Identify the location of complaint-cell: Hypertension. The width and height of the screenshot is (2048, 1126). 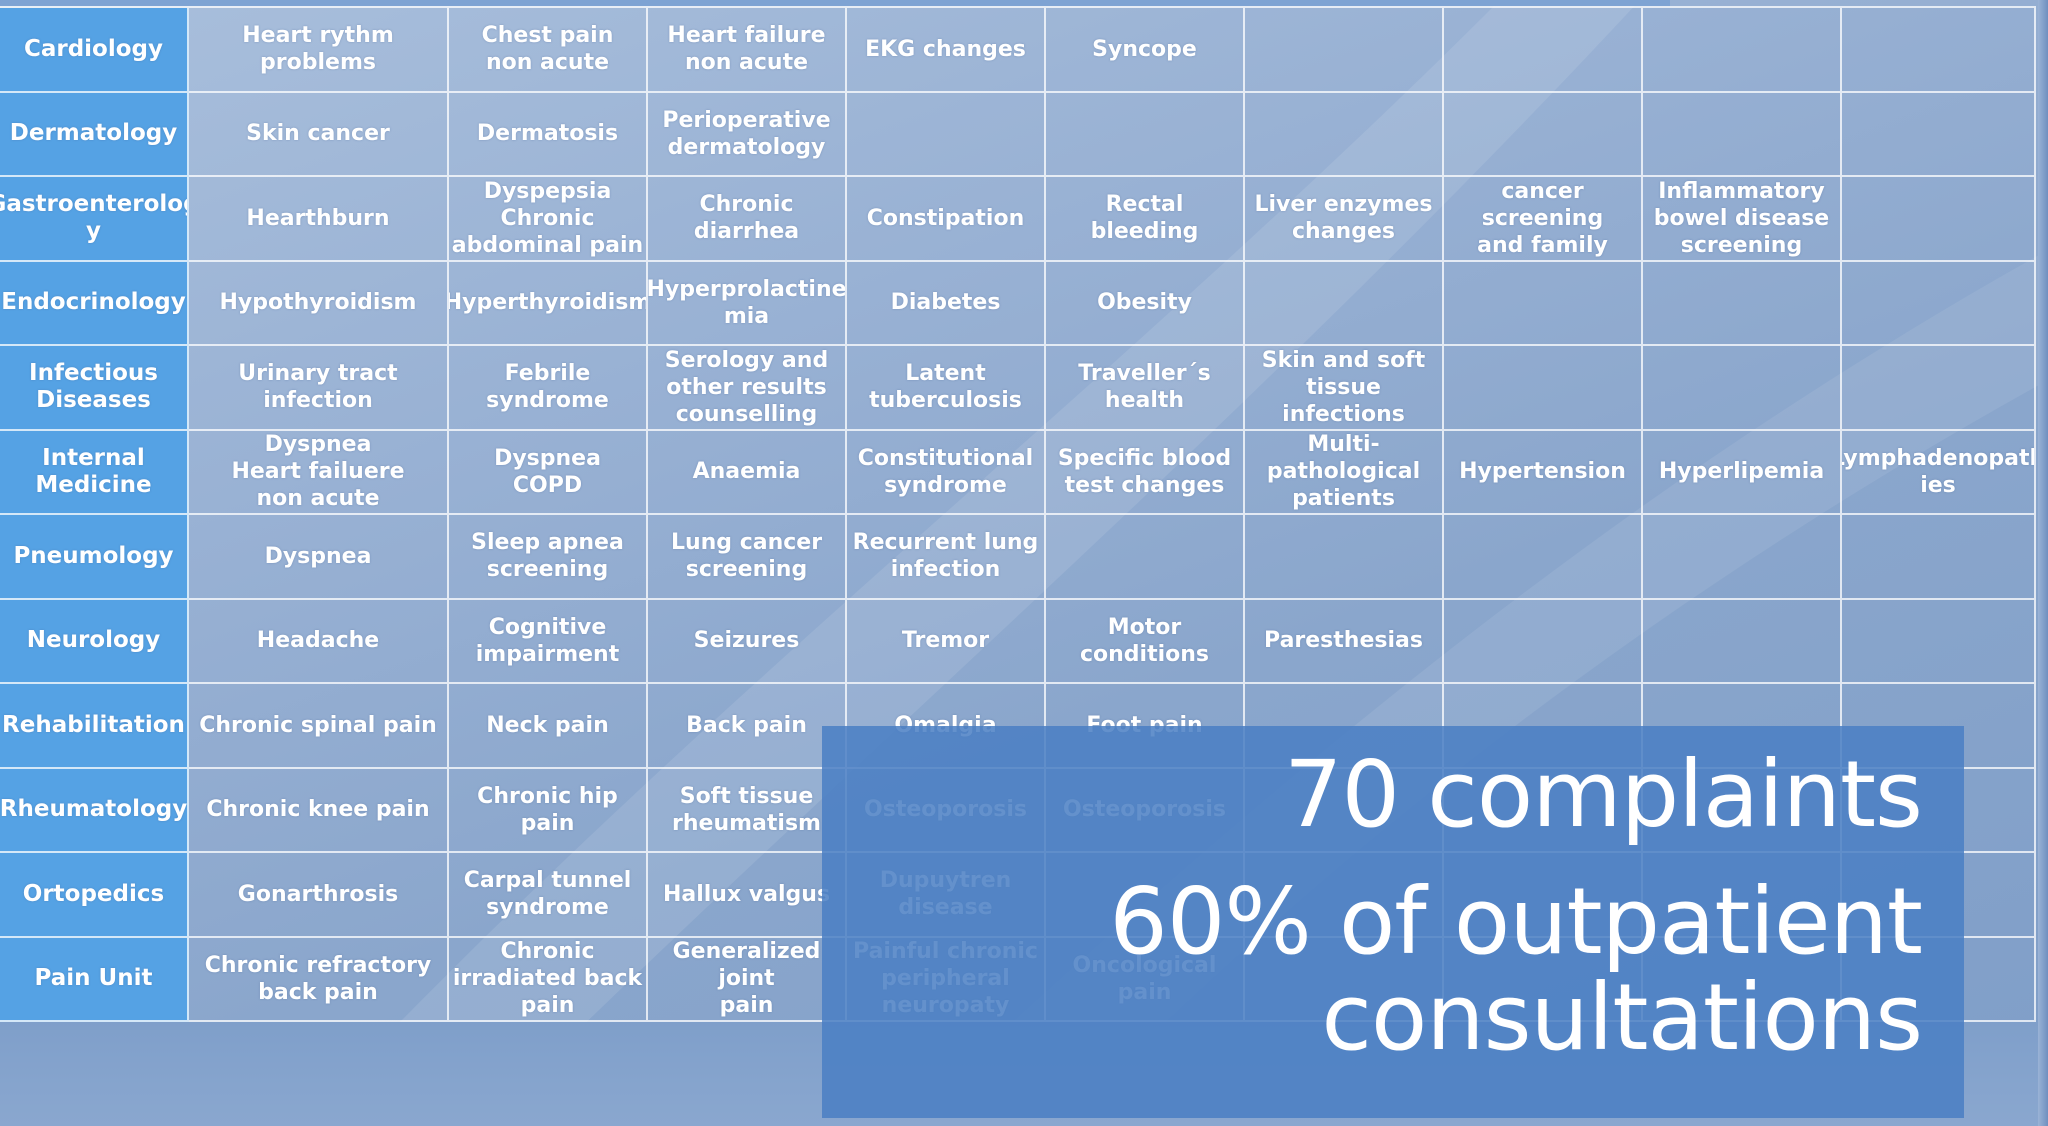
(1543, 472).